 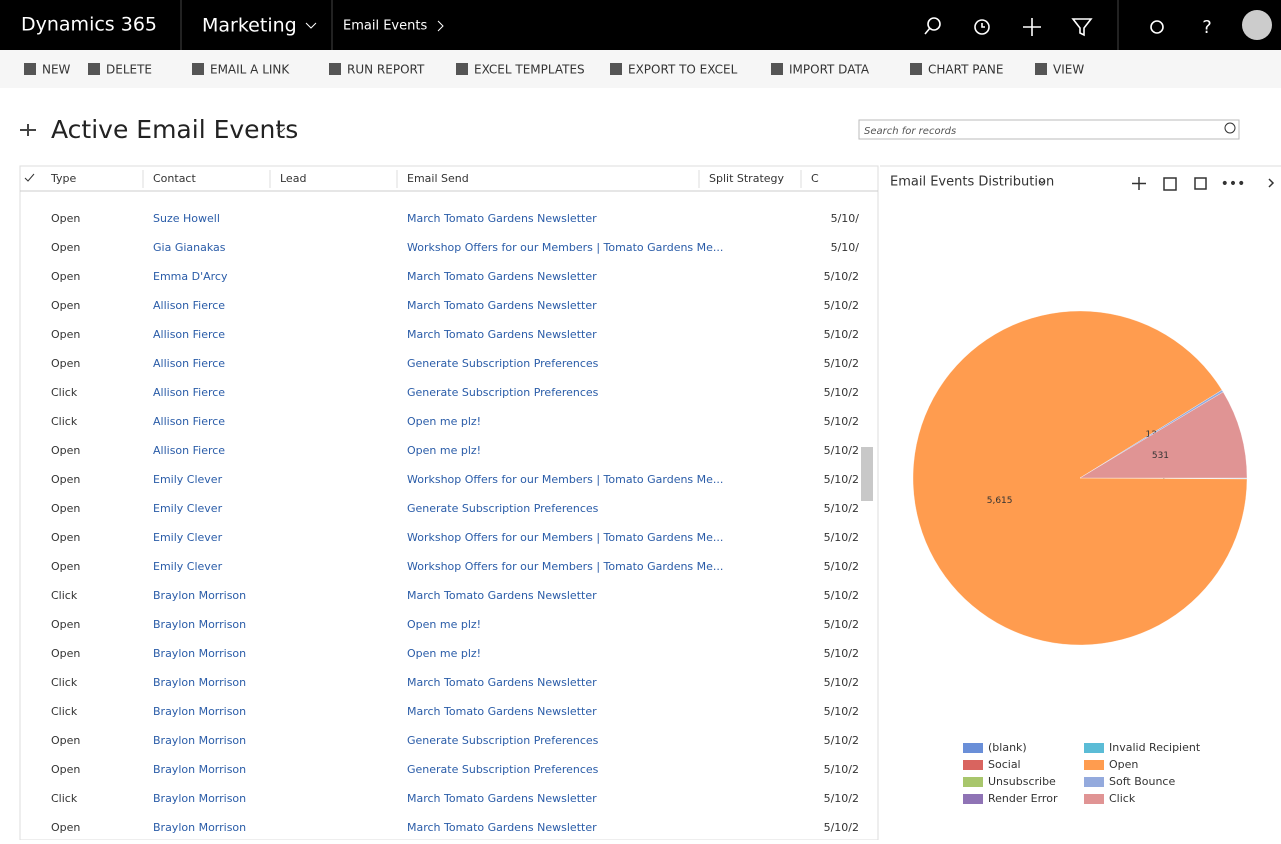 What do you see at coordinates (174, 178) in the screenshot?
I see `column-header: Contact` at bounding box center [174, 178].